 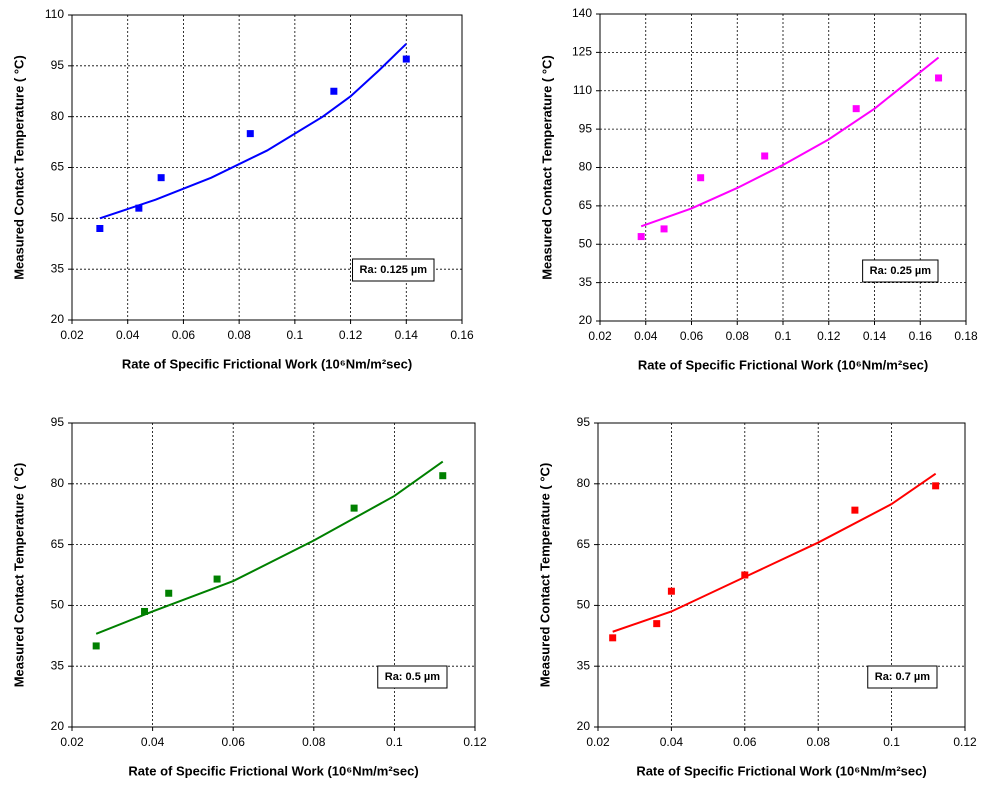 I want to click on x-tick-label: 0.14, so click(x=875, y=336).